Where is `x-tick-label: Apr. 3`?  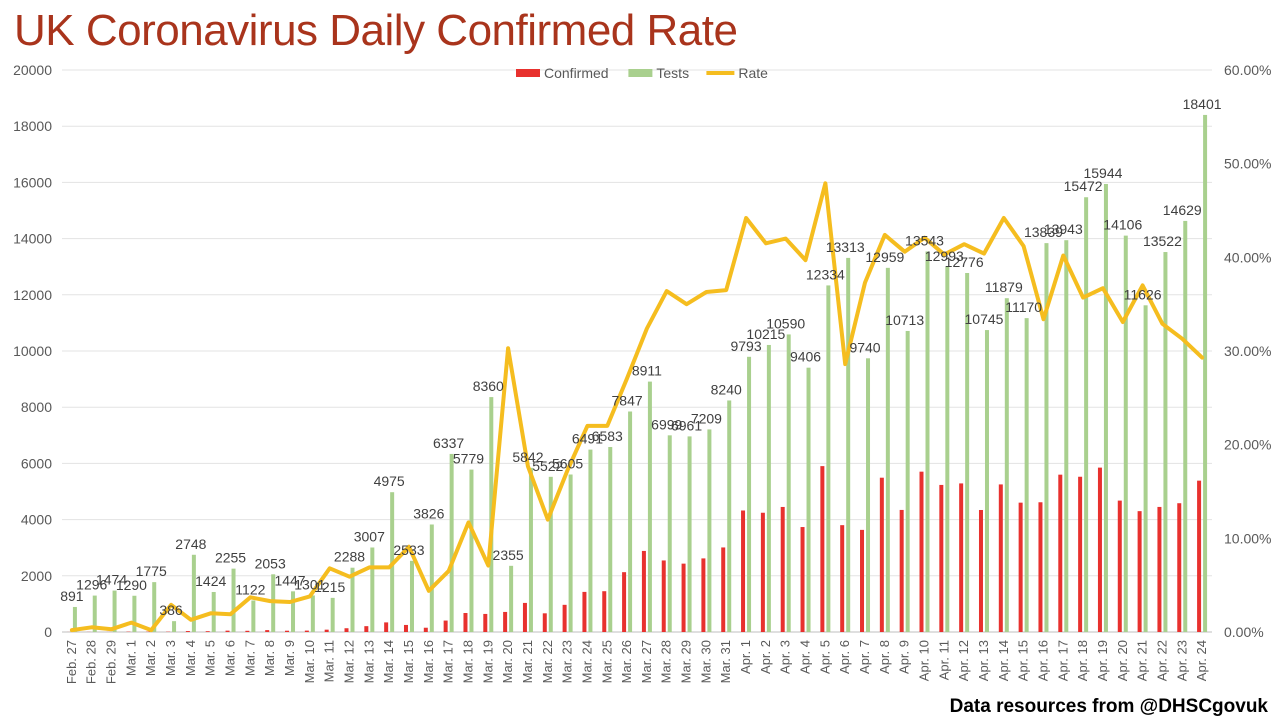
x-tick-label: Apr. 3 is located at coordinates (785, 657).